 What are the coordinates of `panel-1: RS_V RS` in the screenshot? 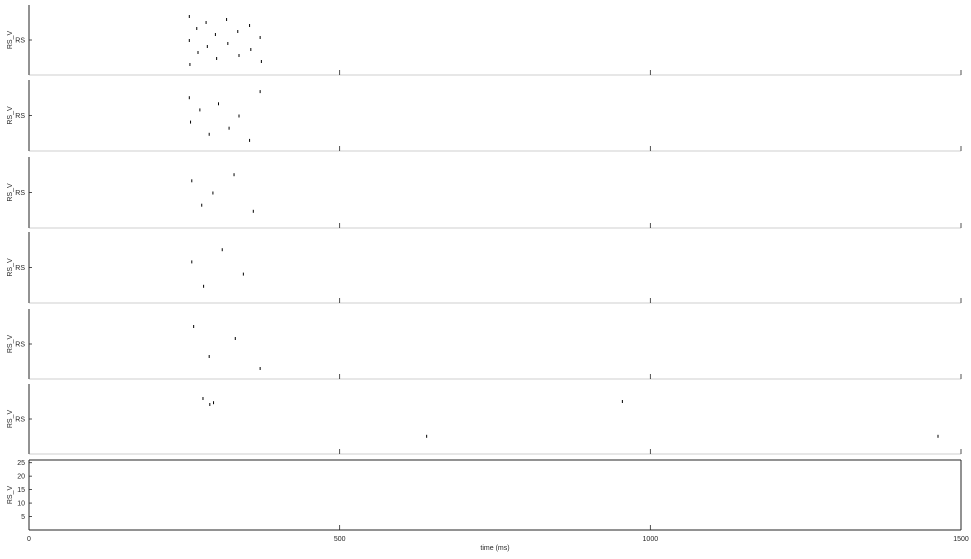 It's located at (484, 40).